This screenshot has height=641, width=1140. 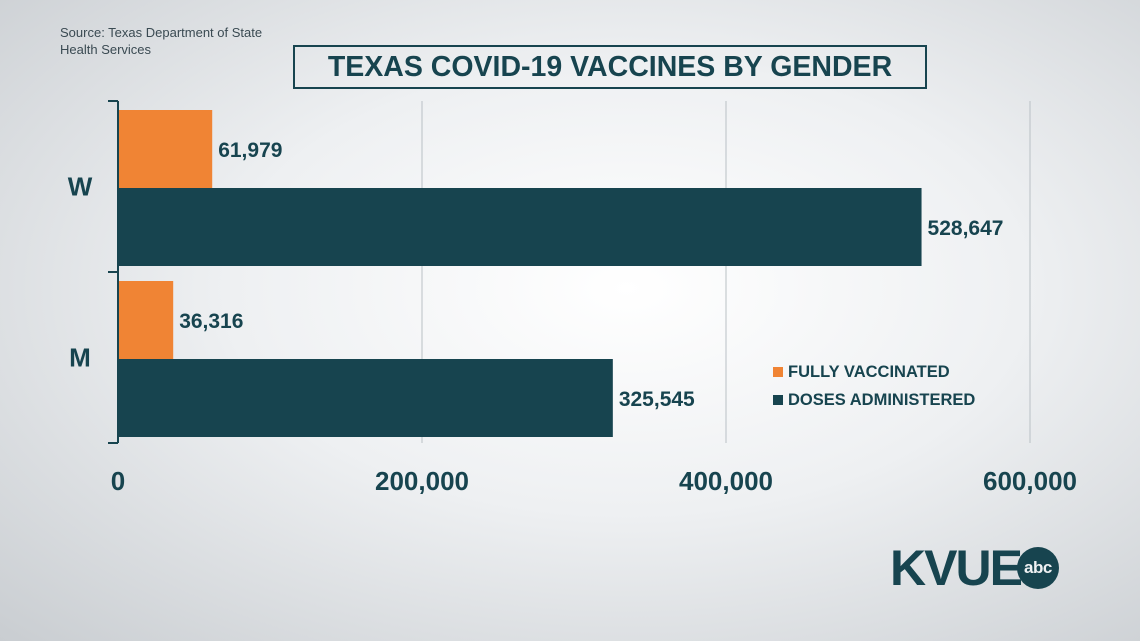 I want to click on logo-text: KVUE, so click(x=956, y=568).